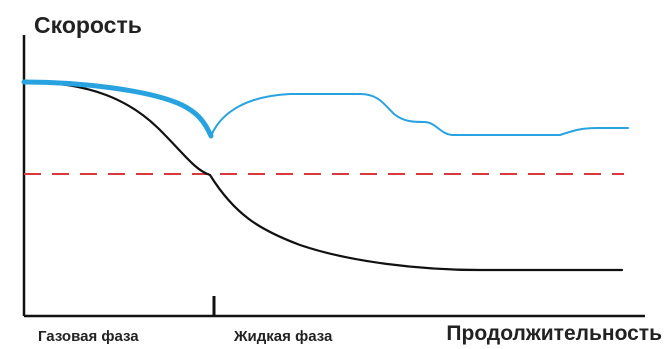  Describe the element at coordinates (88, 336) in the screenshot. I see `gas-phase-label: Газовая фаза` at that location.